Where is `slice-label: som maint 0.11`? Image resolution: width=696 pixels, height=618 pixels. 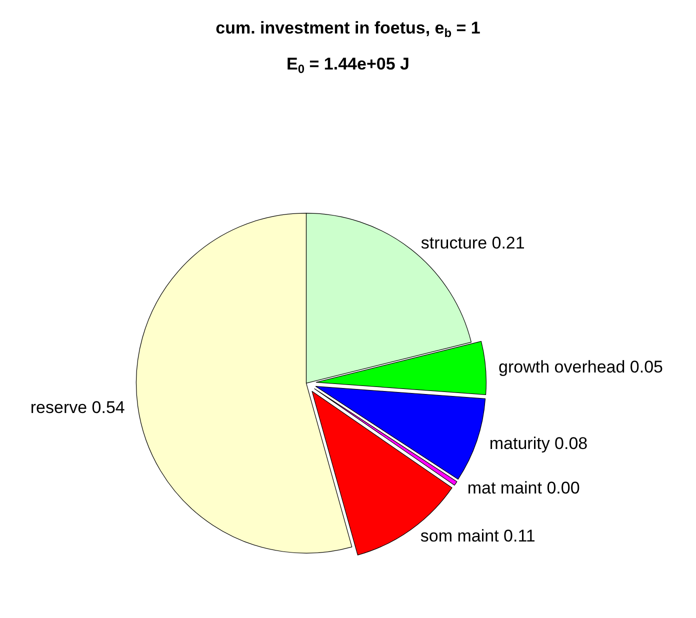
slice-label: som maint 0.11 is located at coordinates (478, 536).